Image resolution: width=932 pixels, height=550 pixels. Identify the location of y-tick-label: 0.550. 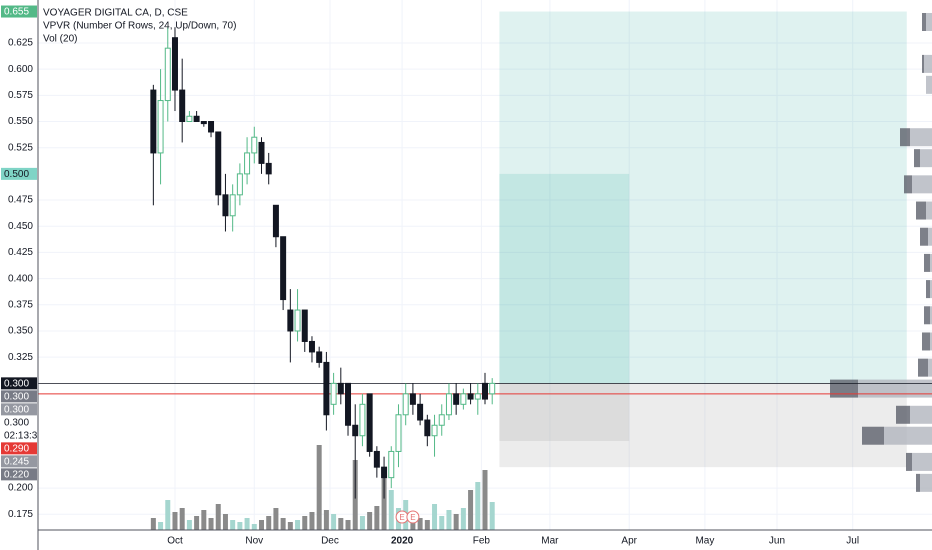
(20, 121).